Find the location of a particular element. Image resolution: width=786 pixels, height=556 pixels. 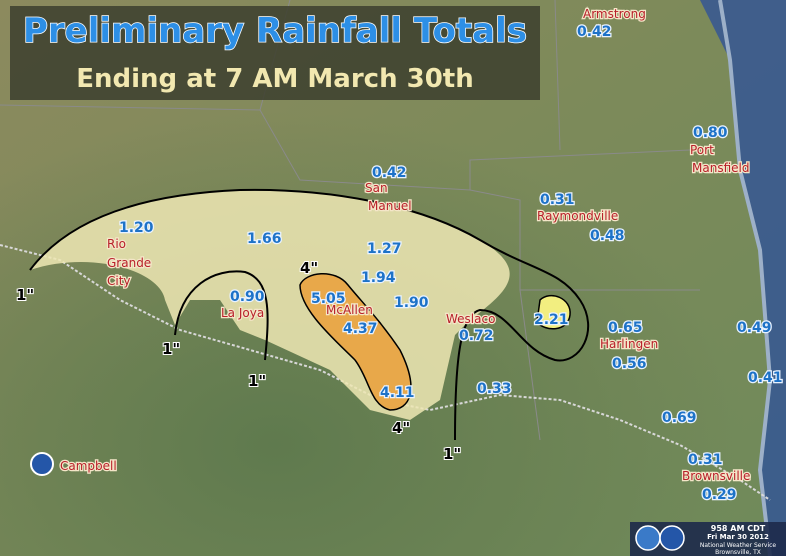

rainfall-value: 4.11 is located at coordinates (397, 393).